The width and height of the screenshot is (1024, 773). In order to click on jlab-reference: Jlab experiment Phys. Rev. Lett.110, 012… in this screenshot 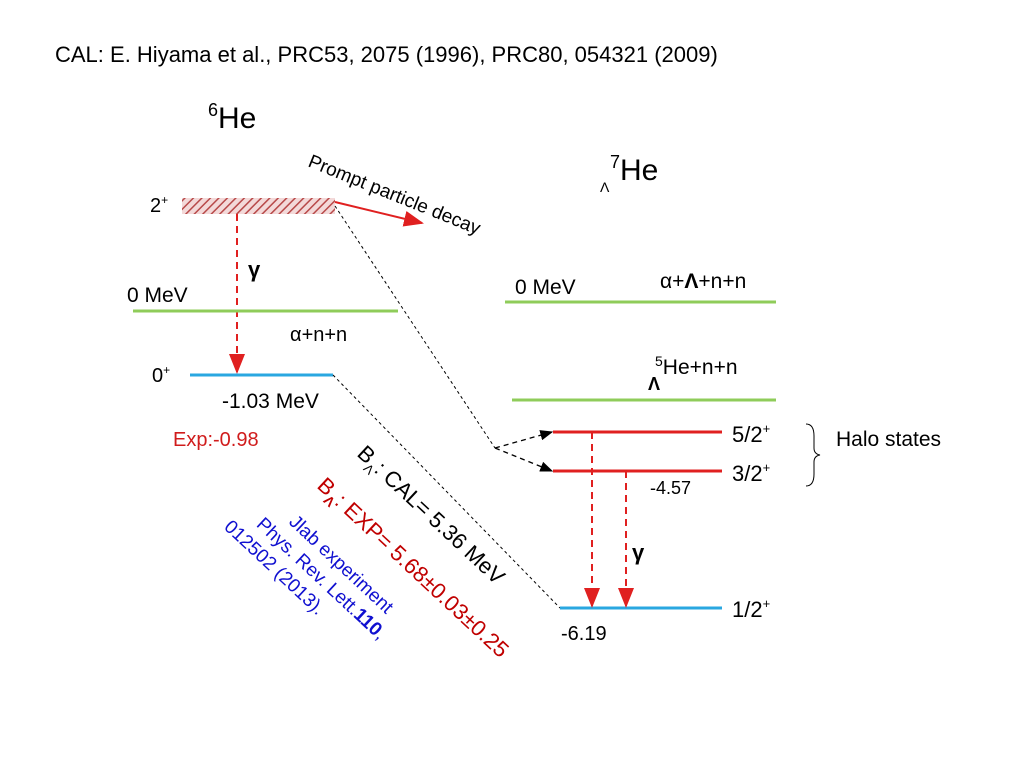, I will do `click(309, 577)`.